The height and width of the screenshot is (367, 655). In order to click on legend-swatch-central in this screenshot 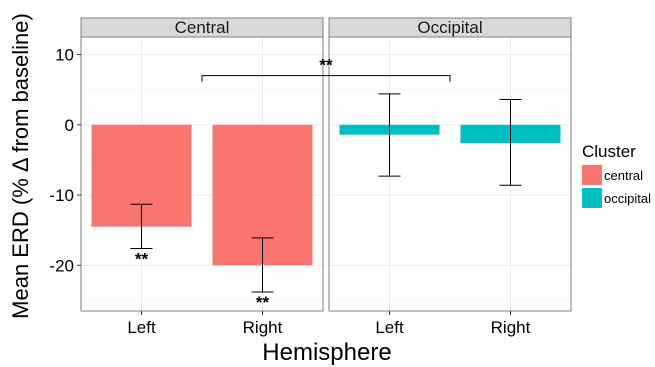, I will do `click(592, 175)`.